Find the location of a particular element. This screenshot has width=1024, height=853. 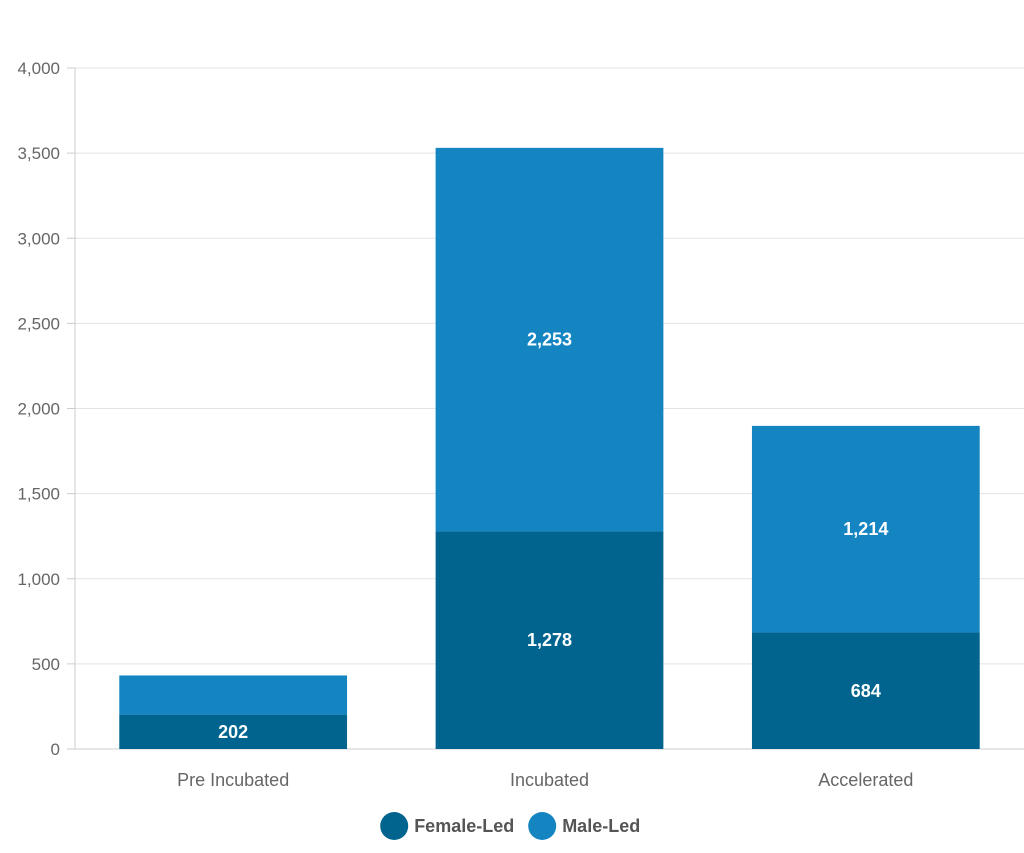

y-tick-label: 0 is located at coordinates (55, 749).